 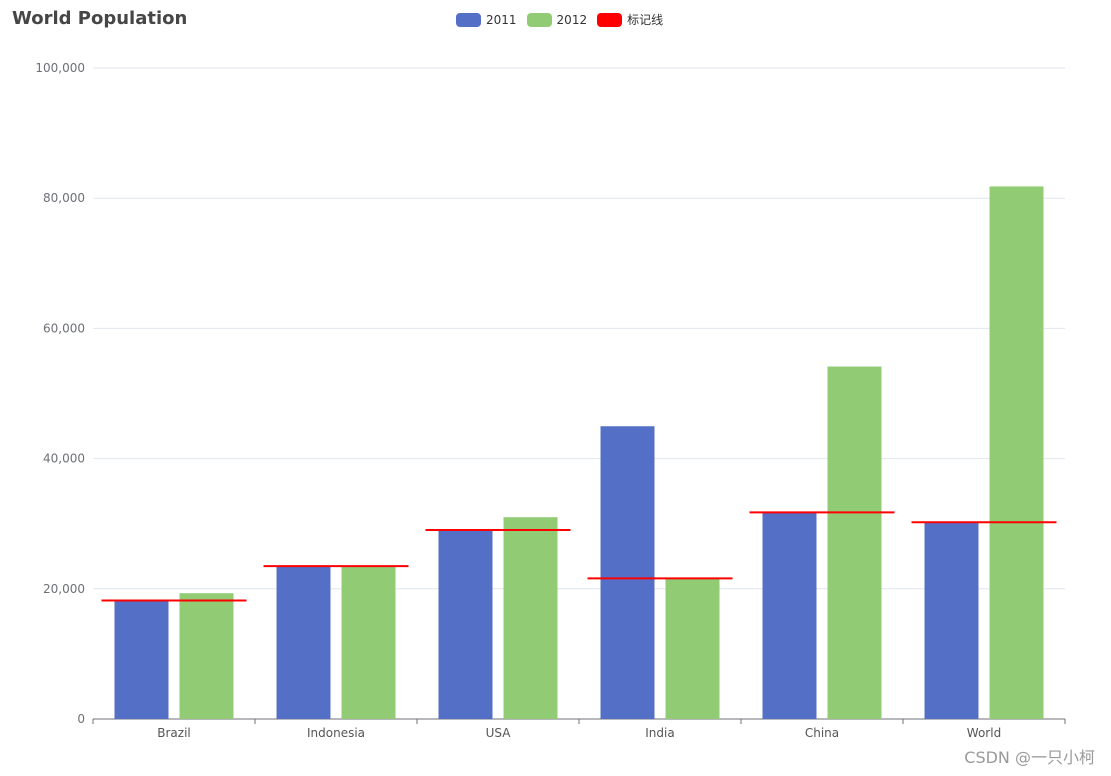 I want to click on y-tick-label: 20,000, so click(x=64, y=589).